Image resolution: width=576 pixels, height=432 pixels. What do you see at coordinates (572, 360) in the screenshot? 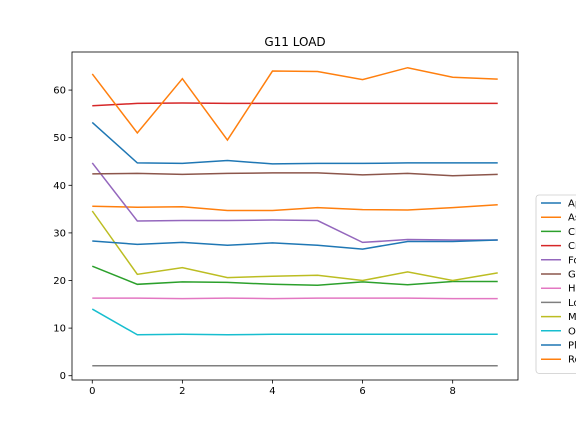
I see `legend-label-11: Ro` at bounding box center [572, 360].